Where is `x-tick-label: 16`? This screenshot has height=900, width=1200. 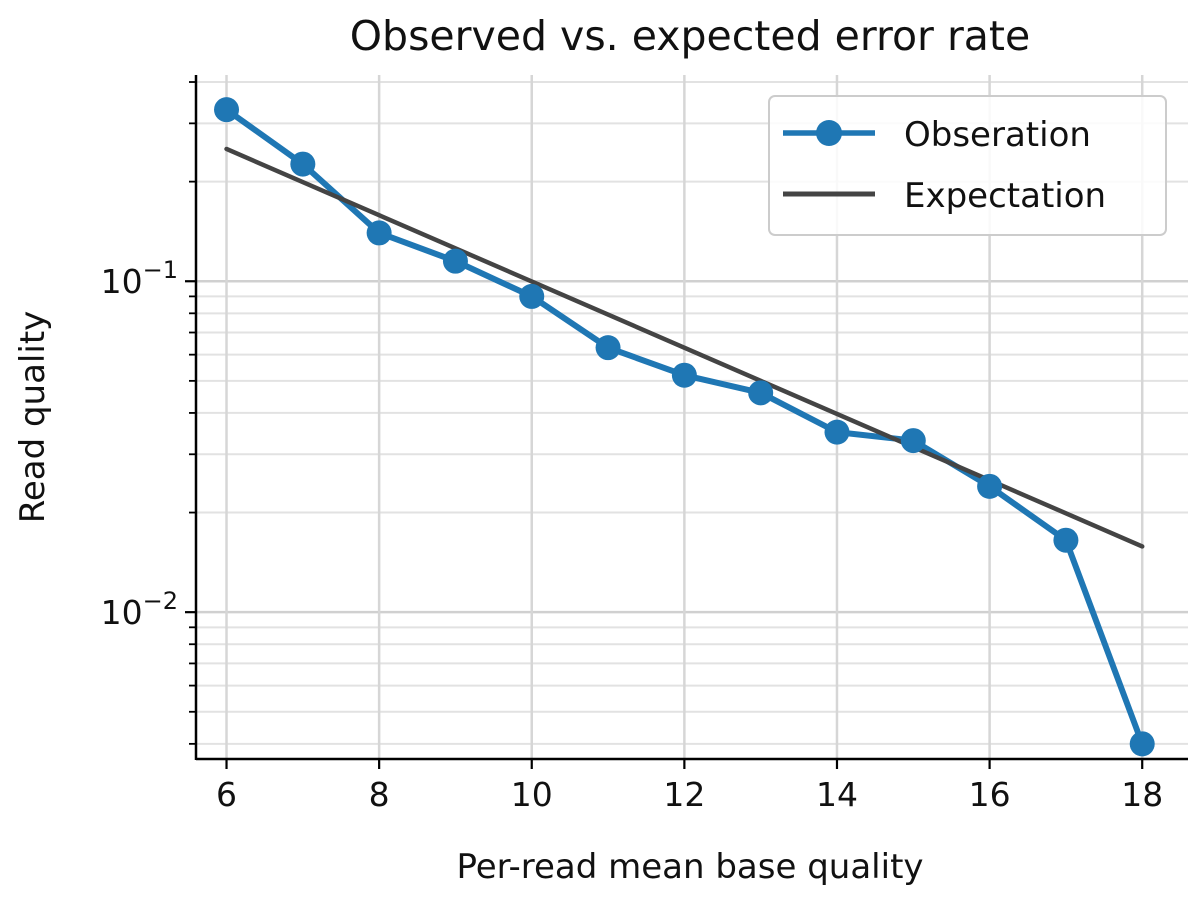 x-tick-label: 16 is located at coordinates (990, 794).